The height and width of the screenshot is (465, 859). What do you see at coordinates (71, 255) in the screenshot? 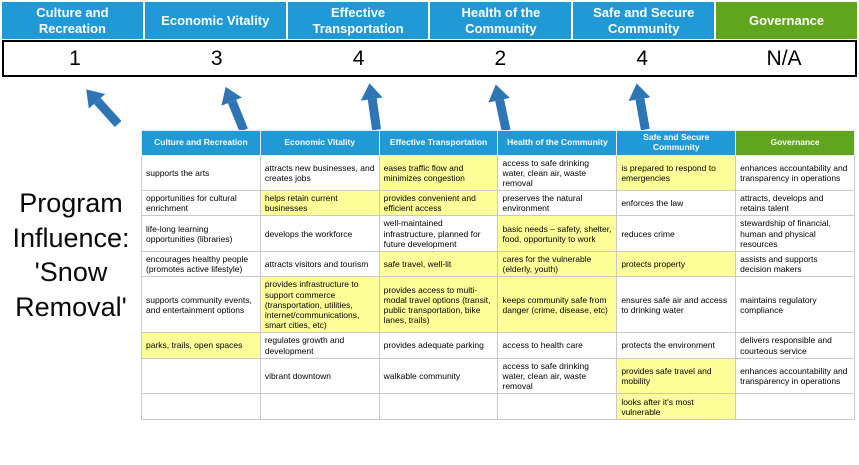
I see `page-title: Program Influence: 'Snow Removal'` at bounding box center [71, 255].